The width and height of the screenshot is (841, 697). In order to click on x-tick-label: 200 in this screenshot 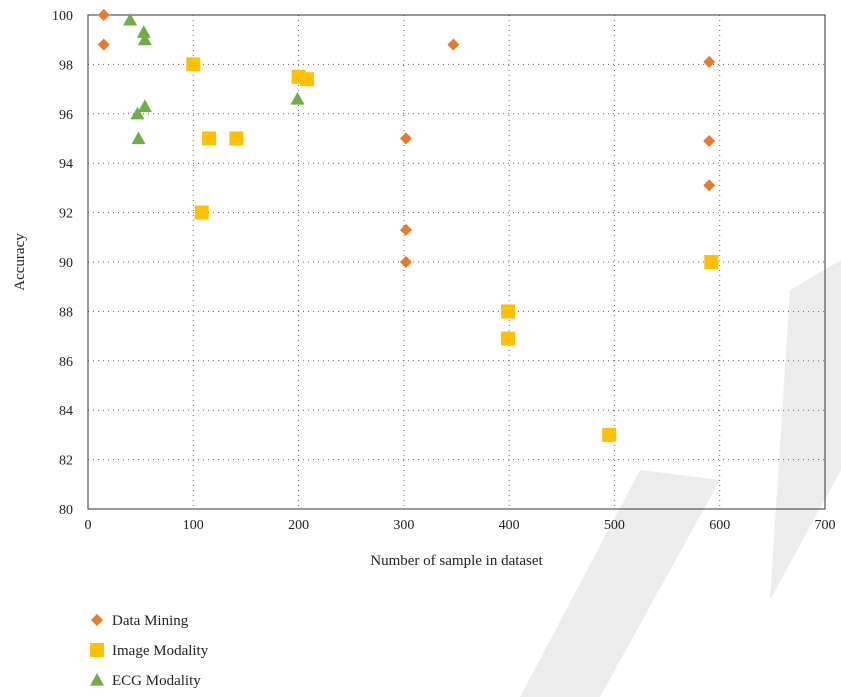, I will do `click(298, 525)`.